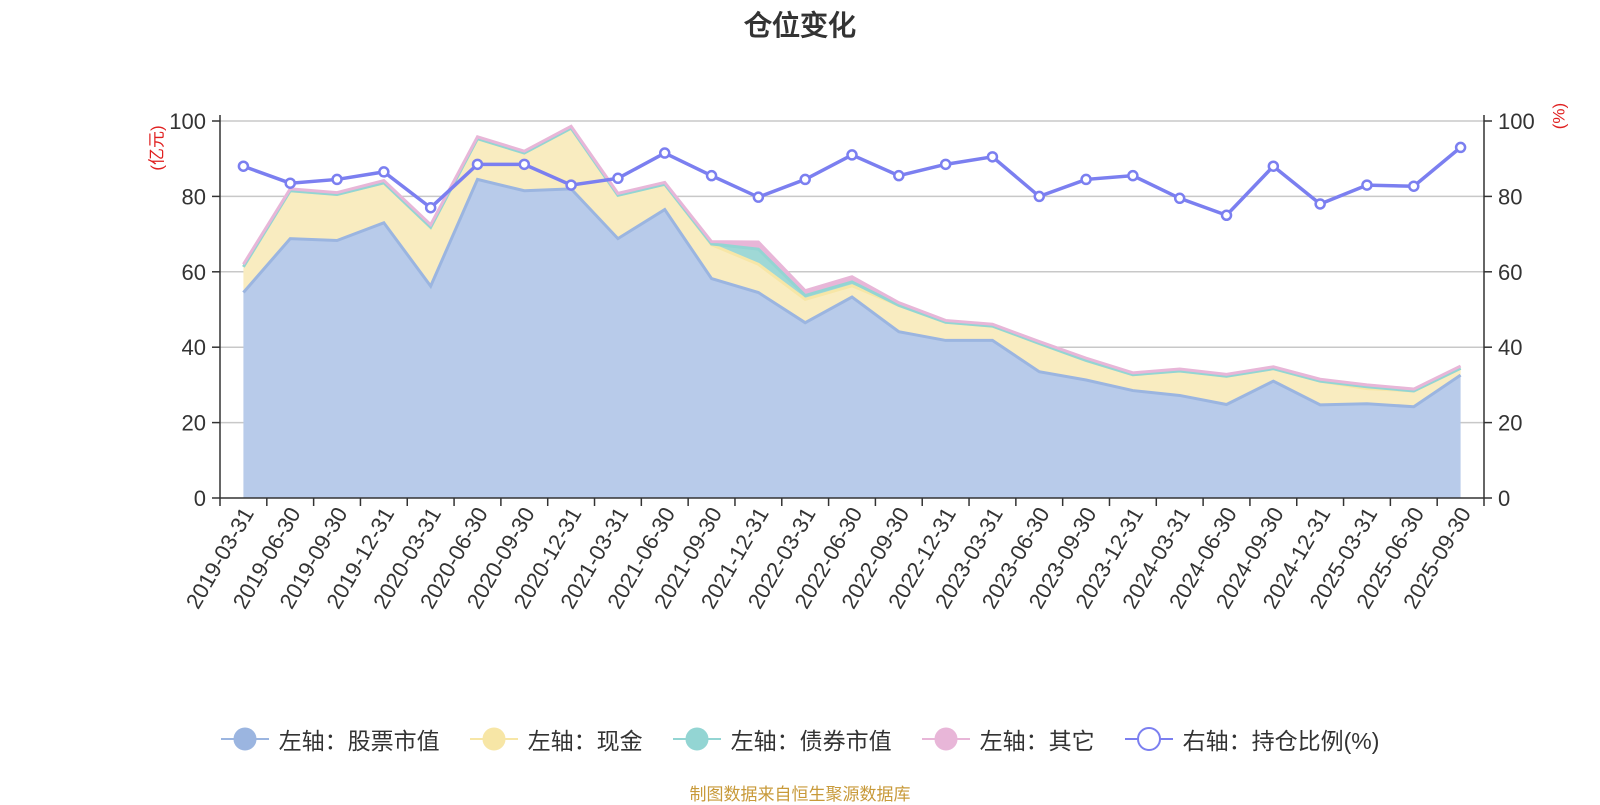  What do you see at coordinates (1558, 116) in the screenshot?
I see `right-axis-unit-label: (%)` at bounding box center [1558, 116].